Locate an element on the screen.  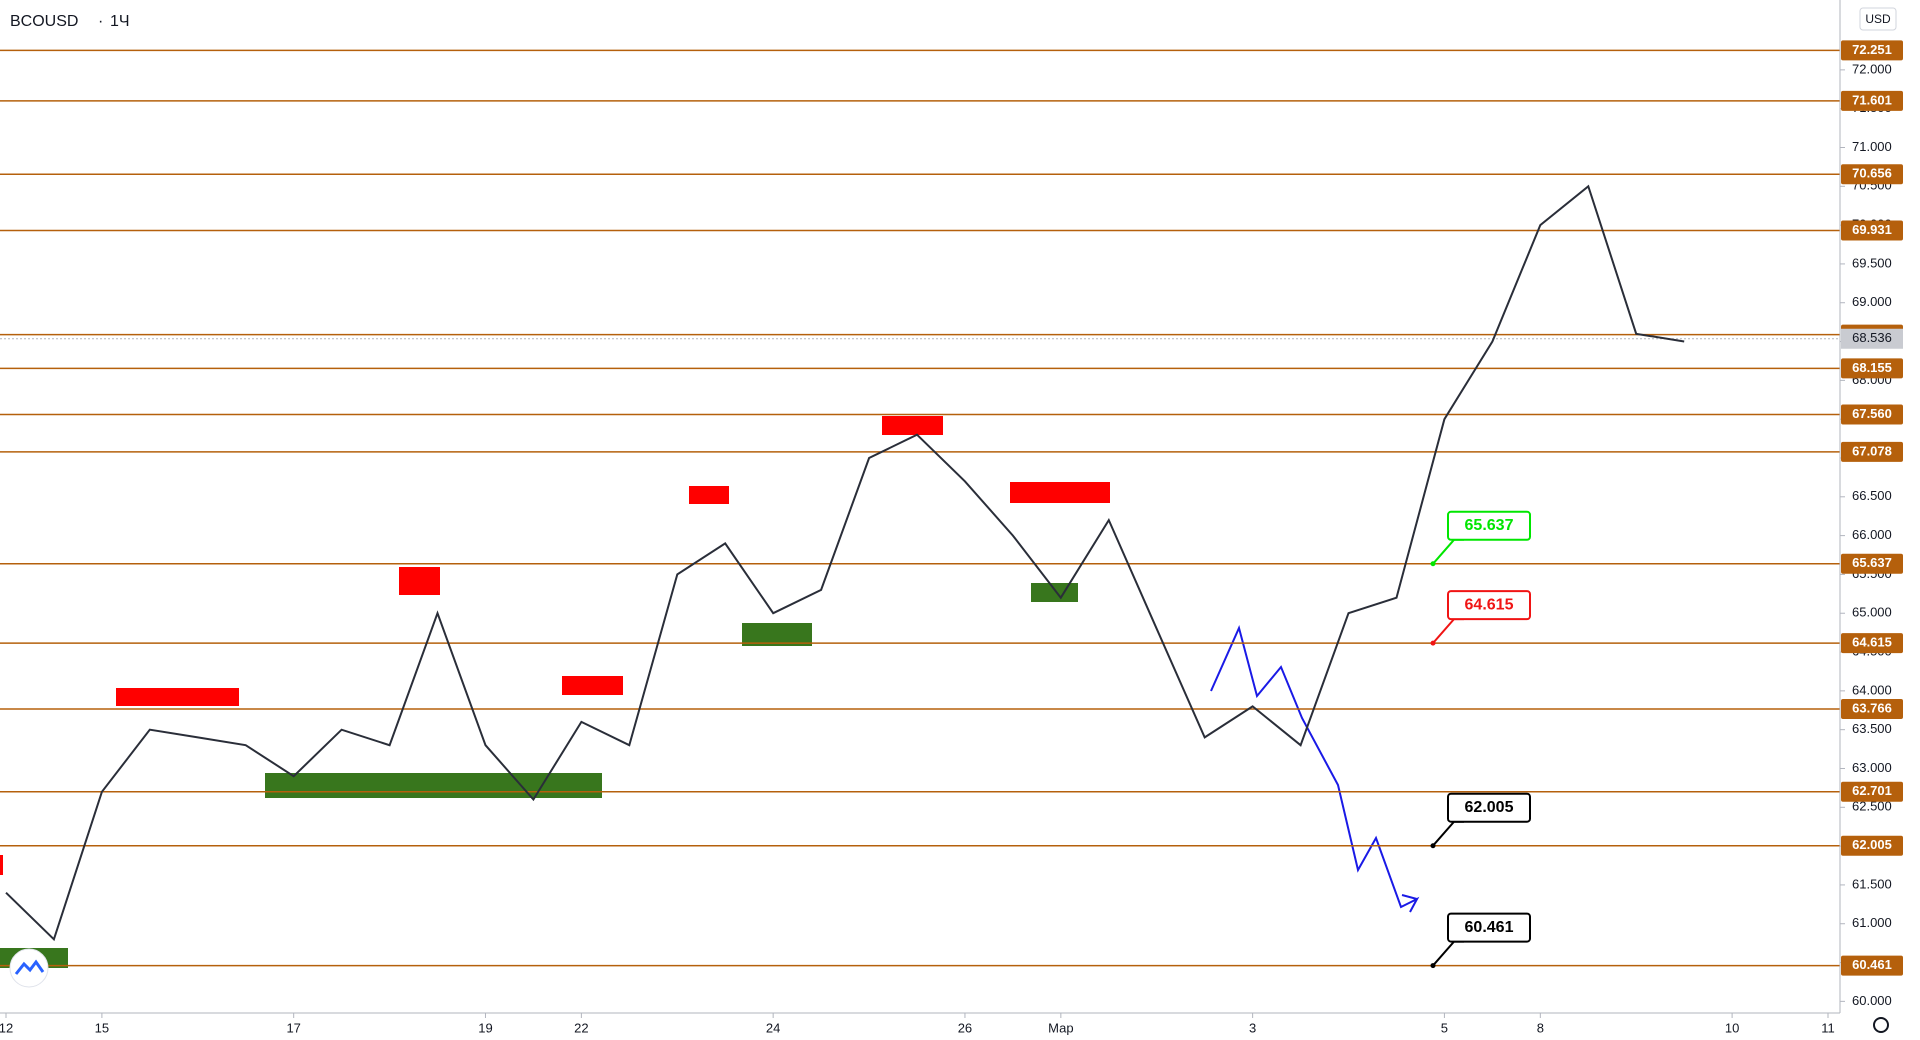
last-price-box is located at coordinates (1872, 338).